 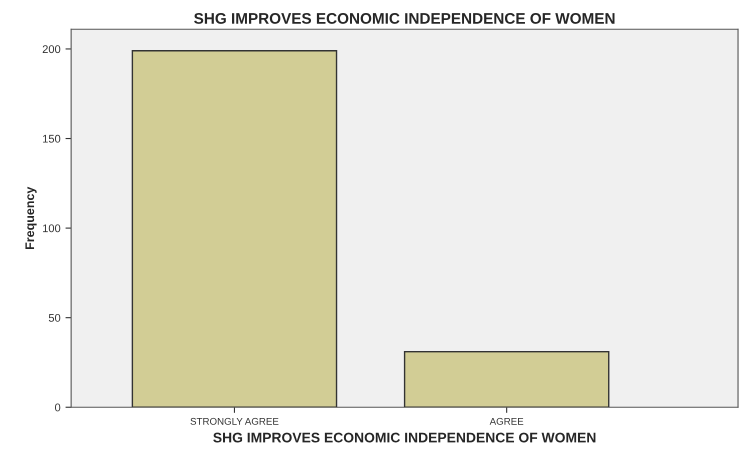 What do you see at coordinates (51, 228) in the screenshot?
I see `y-tick-label: 100` at bounding box center [51, 228].